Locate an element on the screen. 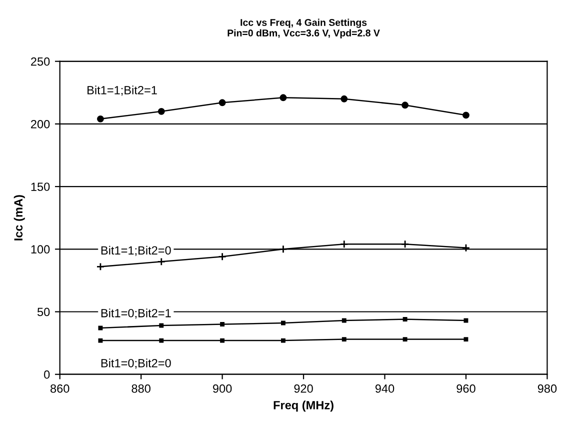 The height and width of the screenshot is (423, 570). x-tick-label: 980 is located at coordinates (547, 388).